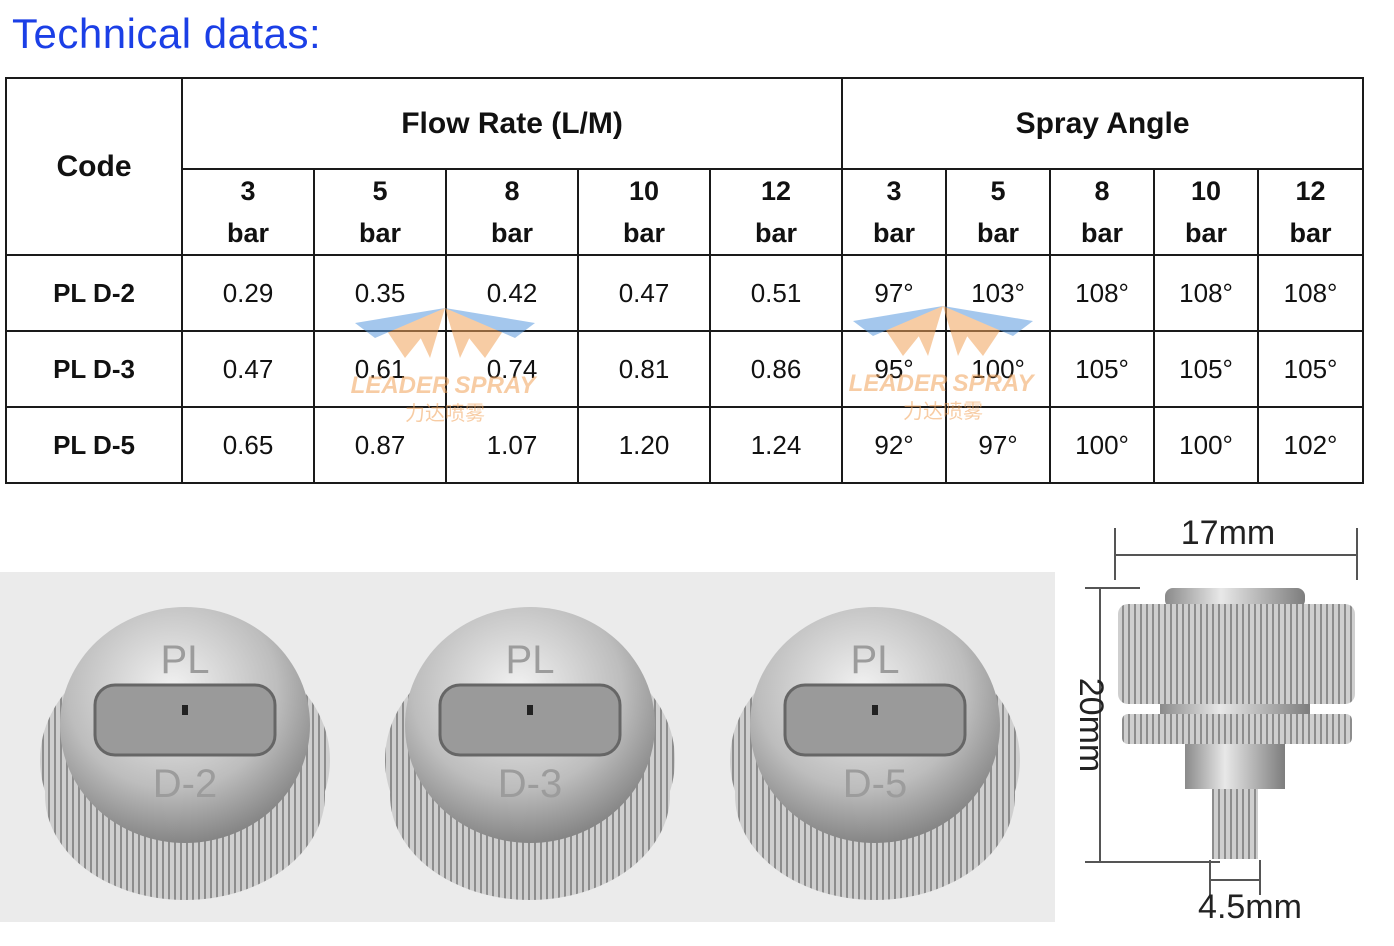 This screenshot has width=1394, height=946. What do you see at coordinates (776, 293) in the screenshot?
I see `value-cell: 0.51` at bounding box center [776, 293].